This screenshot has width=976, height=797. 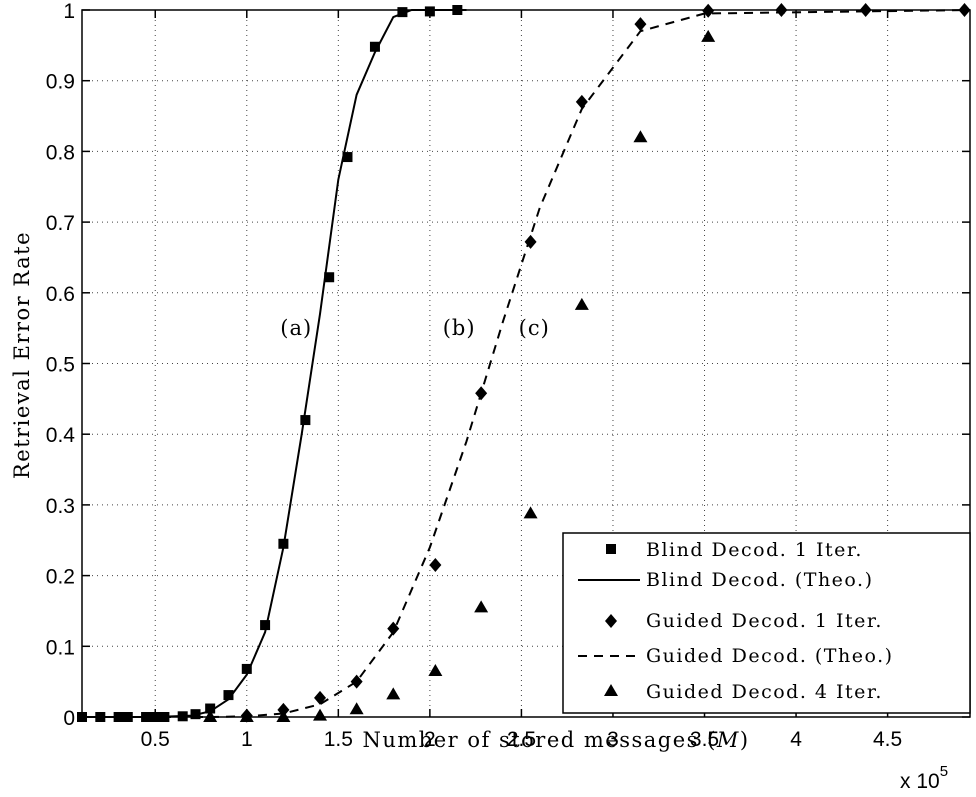 I want to click on annotation-label: (b), so click(x=459, y=328).